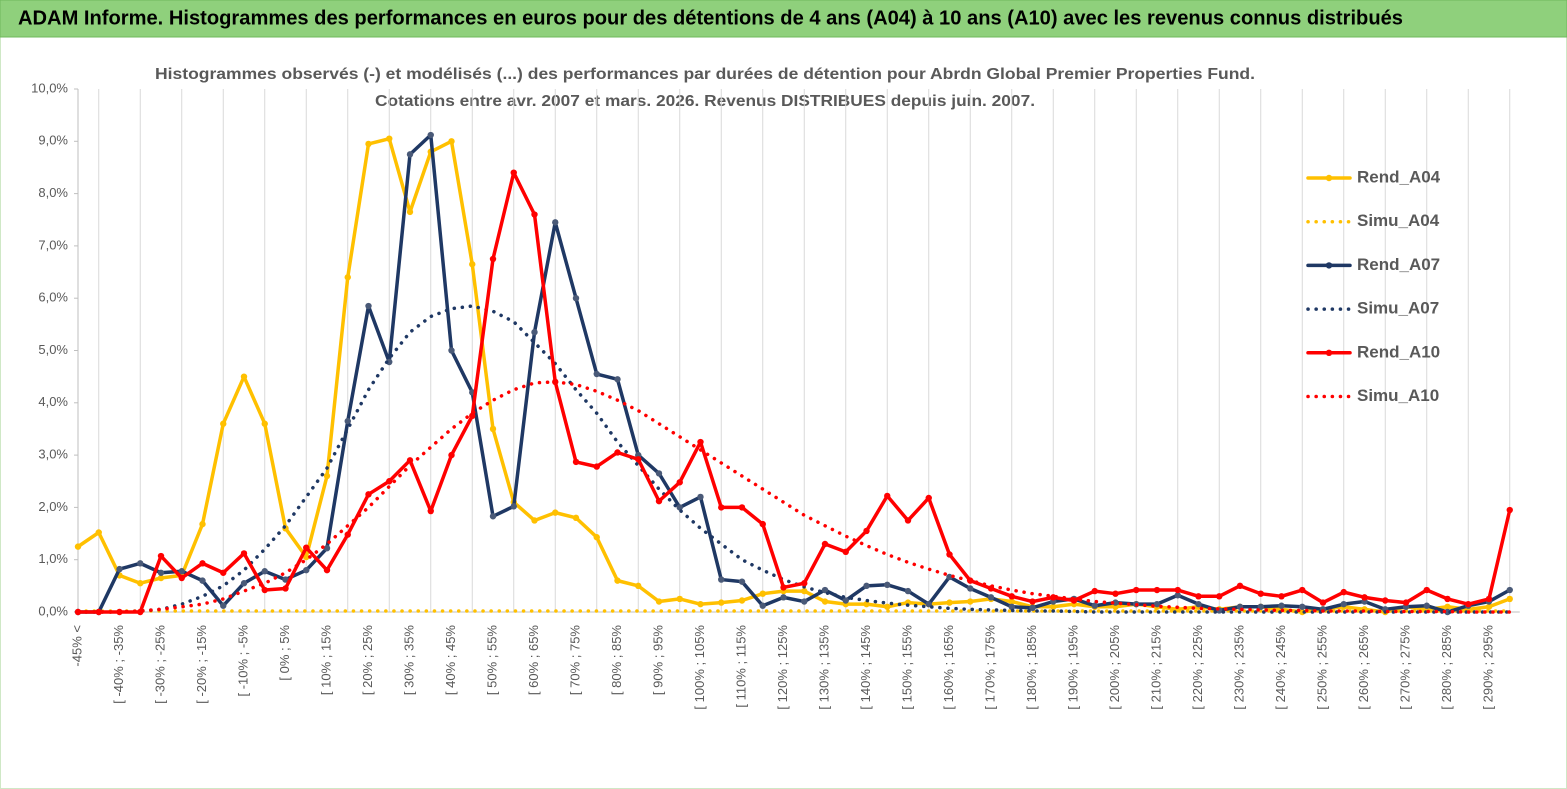 This screenshot has width=1567, height=789. What do you see at coordinates (948, 667) in the screenshot?
I see `x-tick-label: [ 160% ; 165%` at bounding box center [948, 667].